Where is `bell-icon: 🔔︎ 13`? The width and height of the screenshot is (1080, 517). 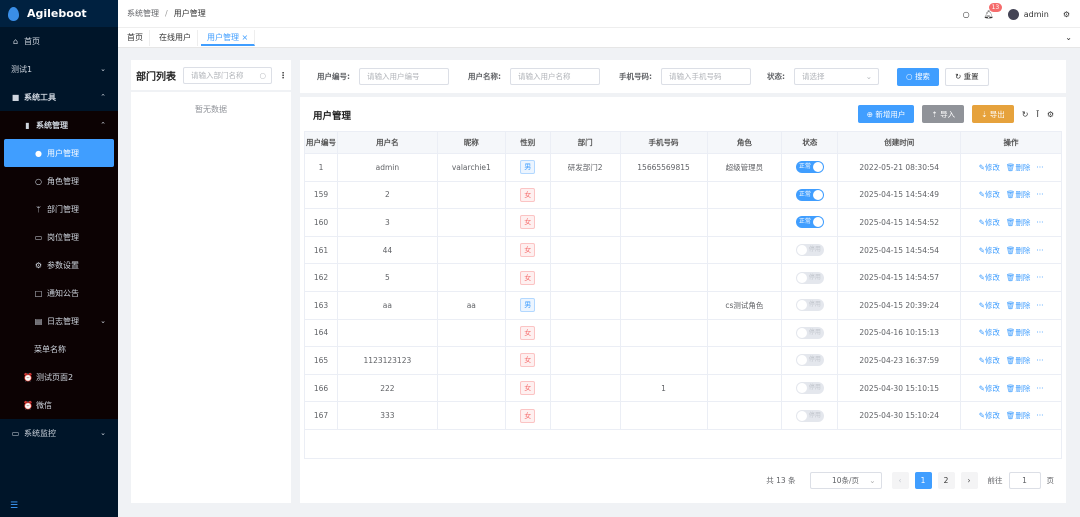
bell-icon: 🔔︎ 13 is located at coordinates (993, 10).